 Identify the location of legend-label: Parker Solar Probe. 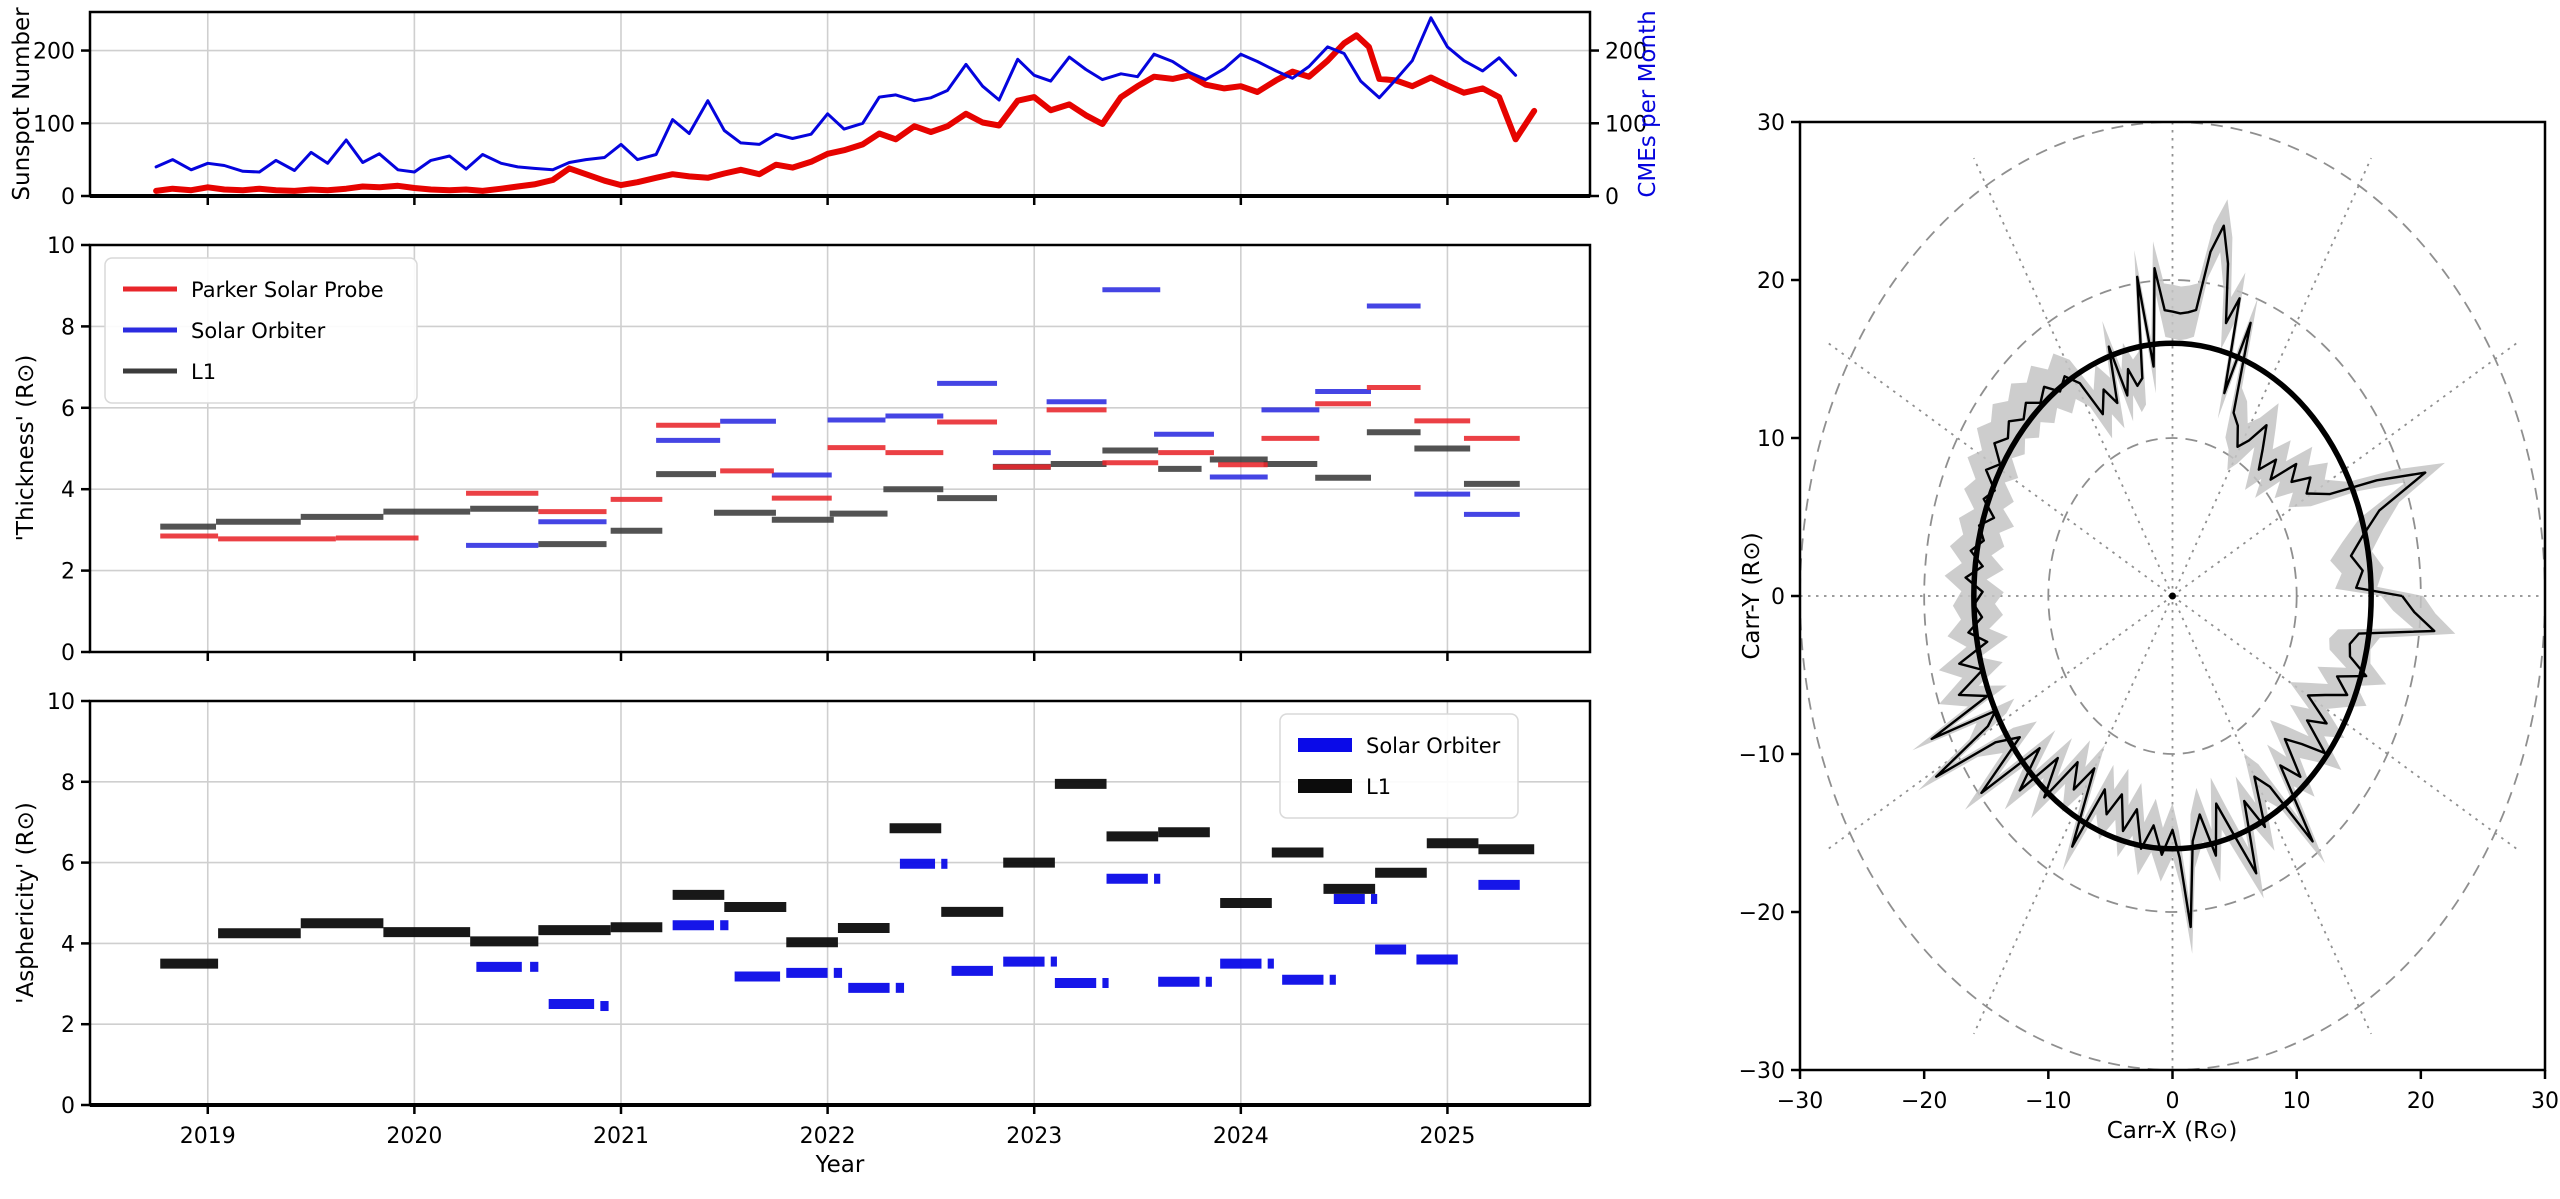
(287, 290).